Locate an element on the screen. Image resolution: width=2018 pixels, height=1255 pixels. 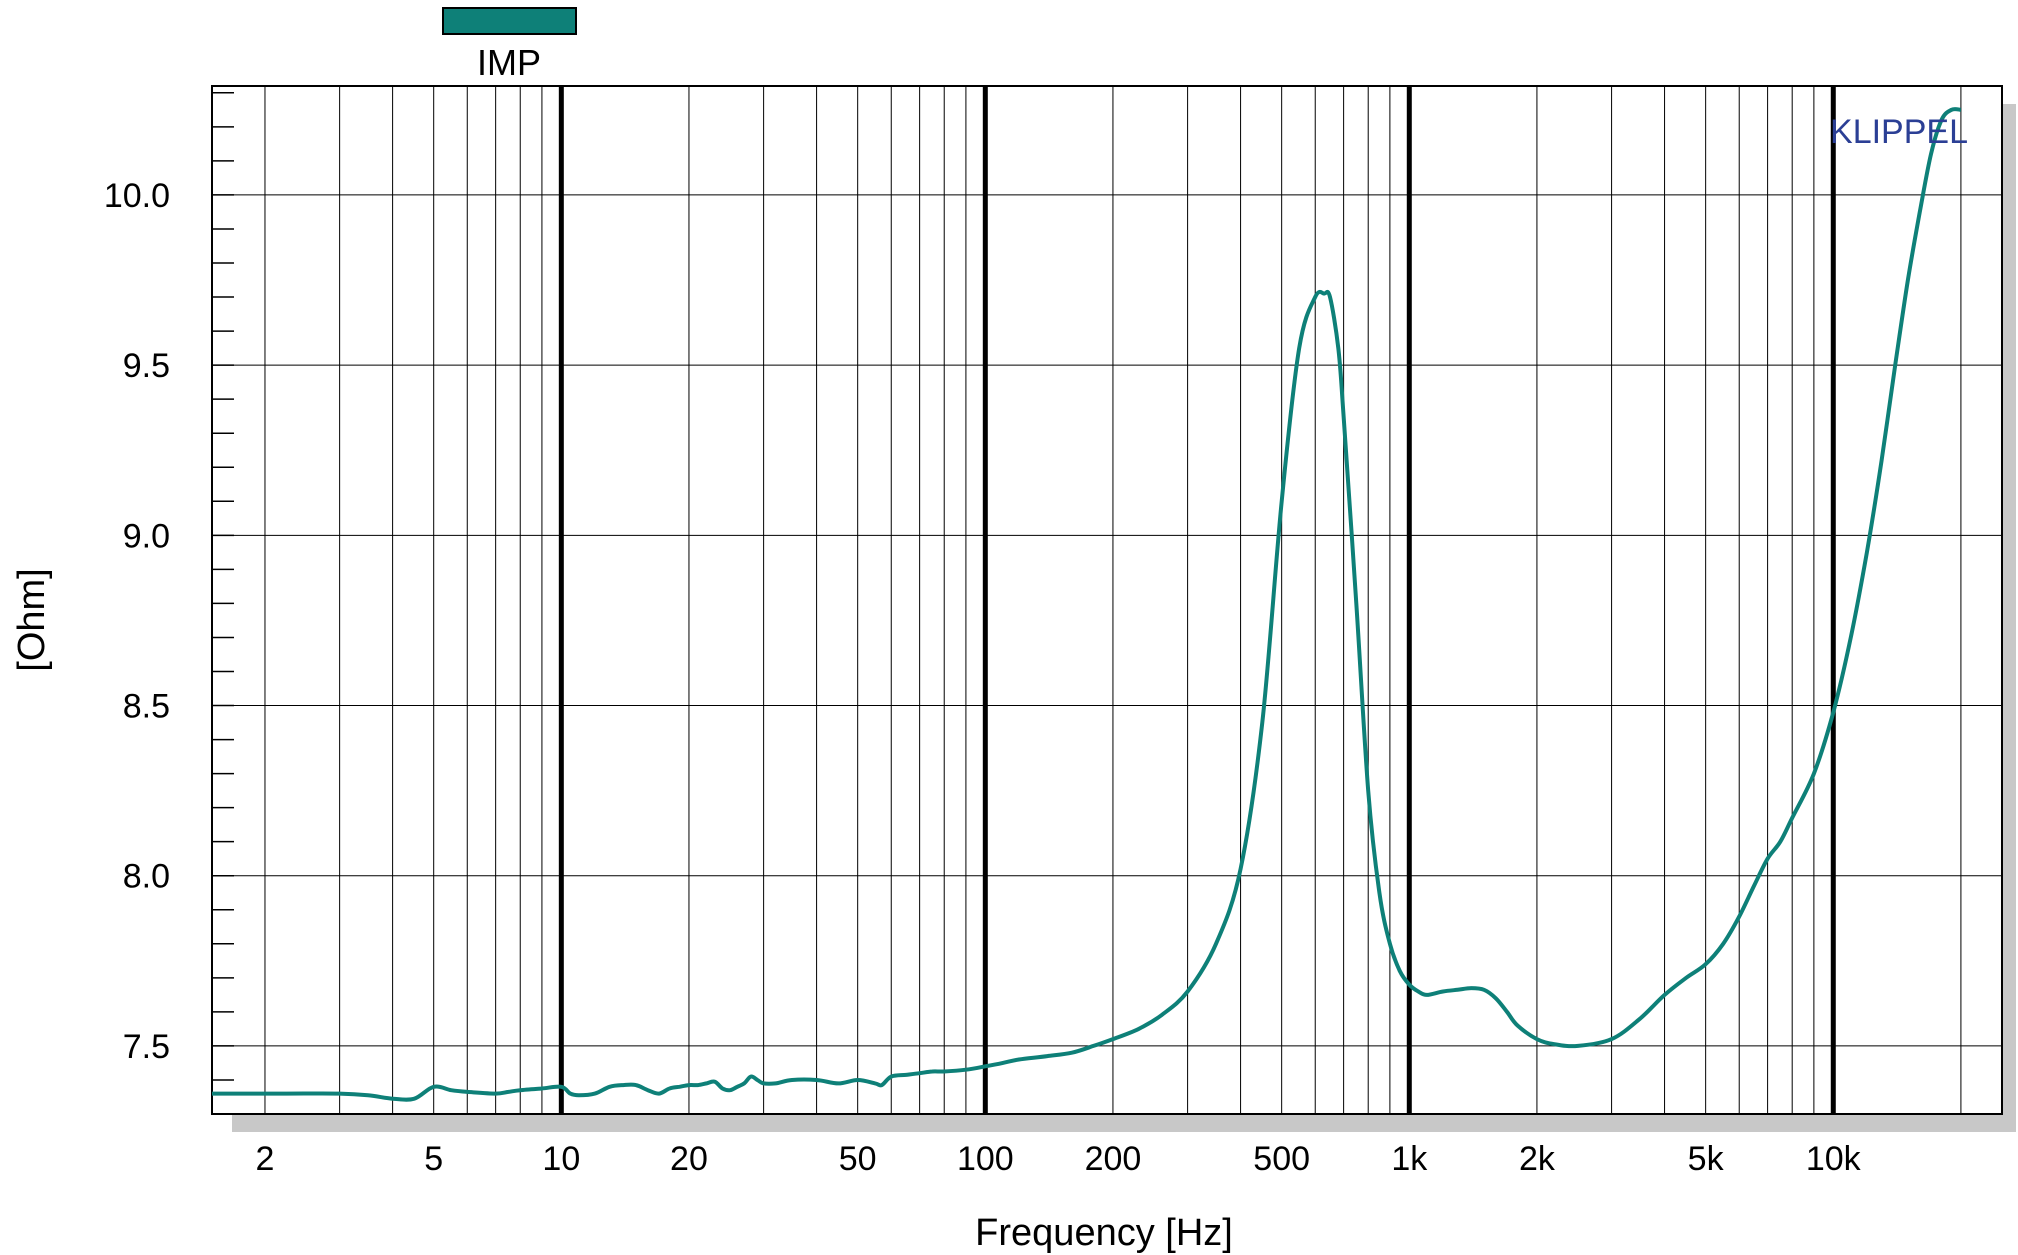
x-tick-label: 200 is located at coordinates (1113, 1159).